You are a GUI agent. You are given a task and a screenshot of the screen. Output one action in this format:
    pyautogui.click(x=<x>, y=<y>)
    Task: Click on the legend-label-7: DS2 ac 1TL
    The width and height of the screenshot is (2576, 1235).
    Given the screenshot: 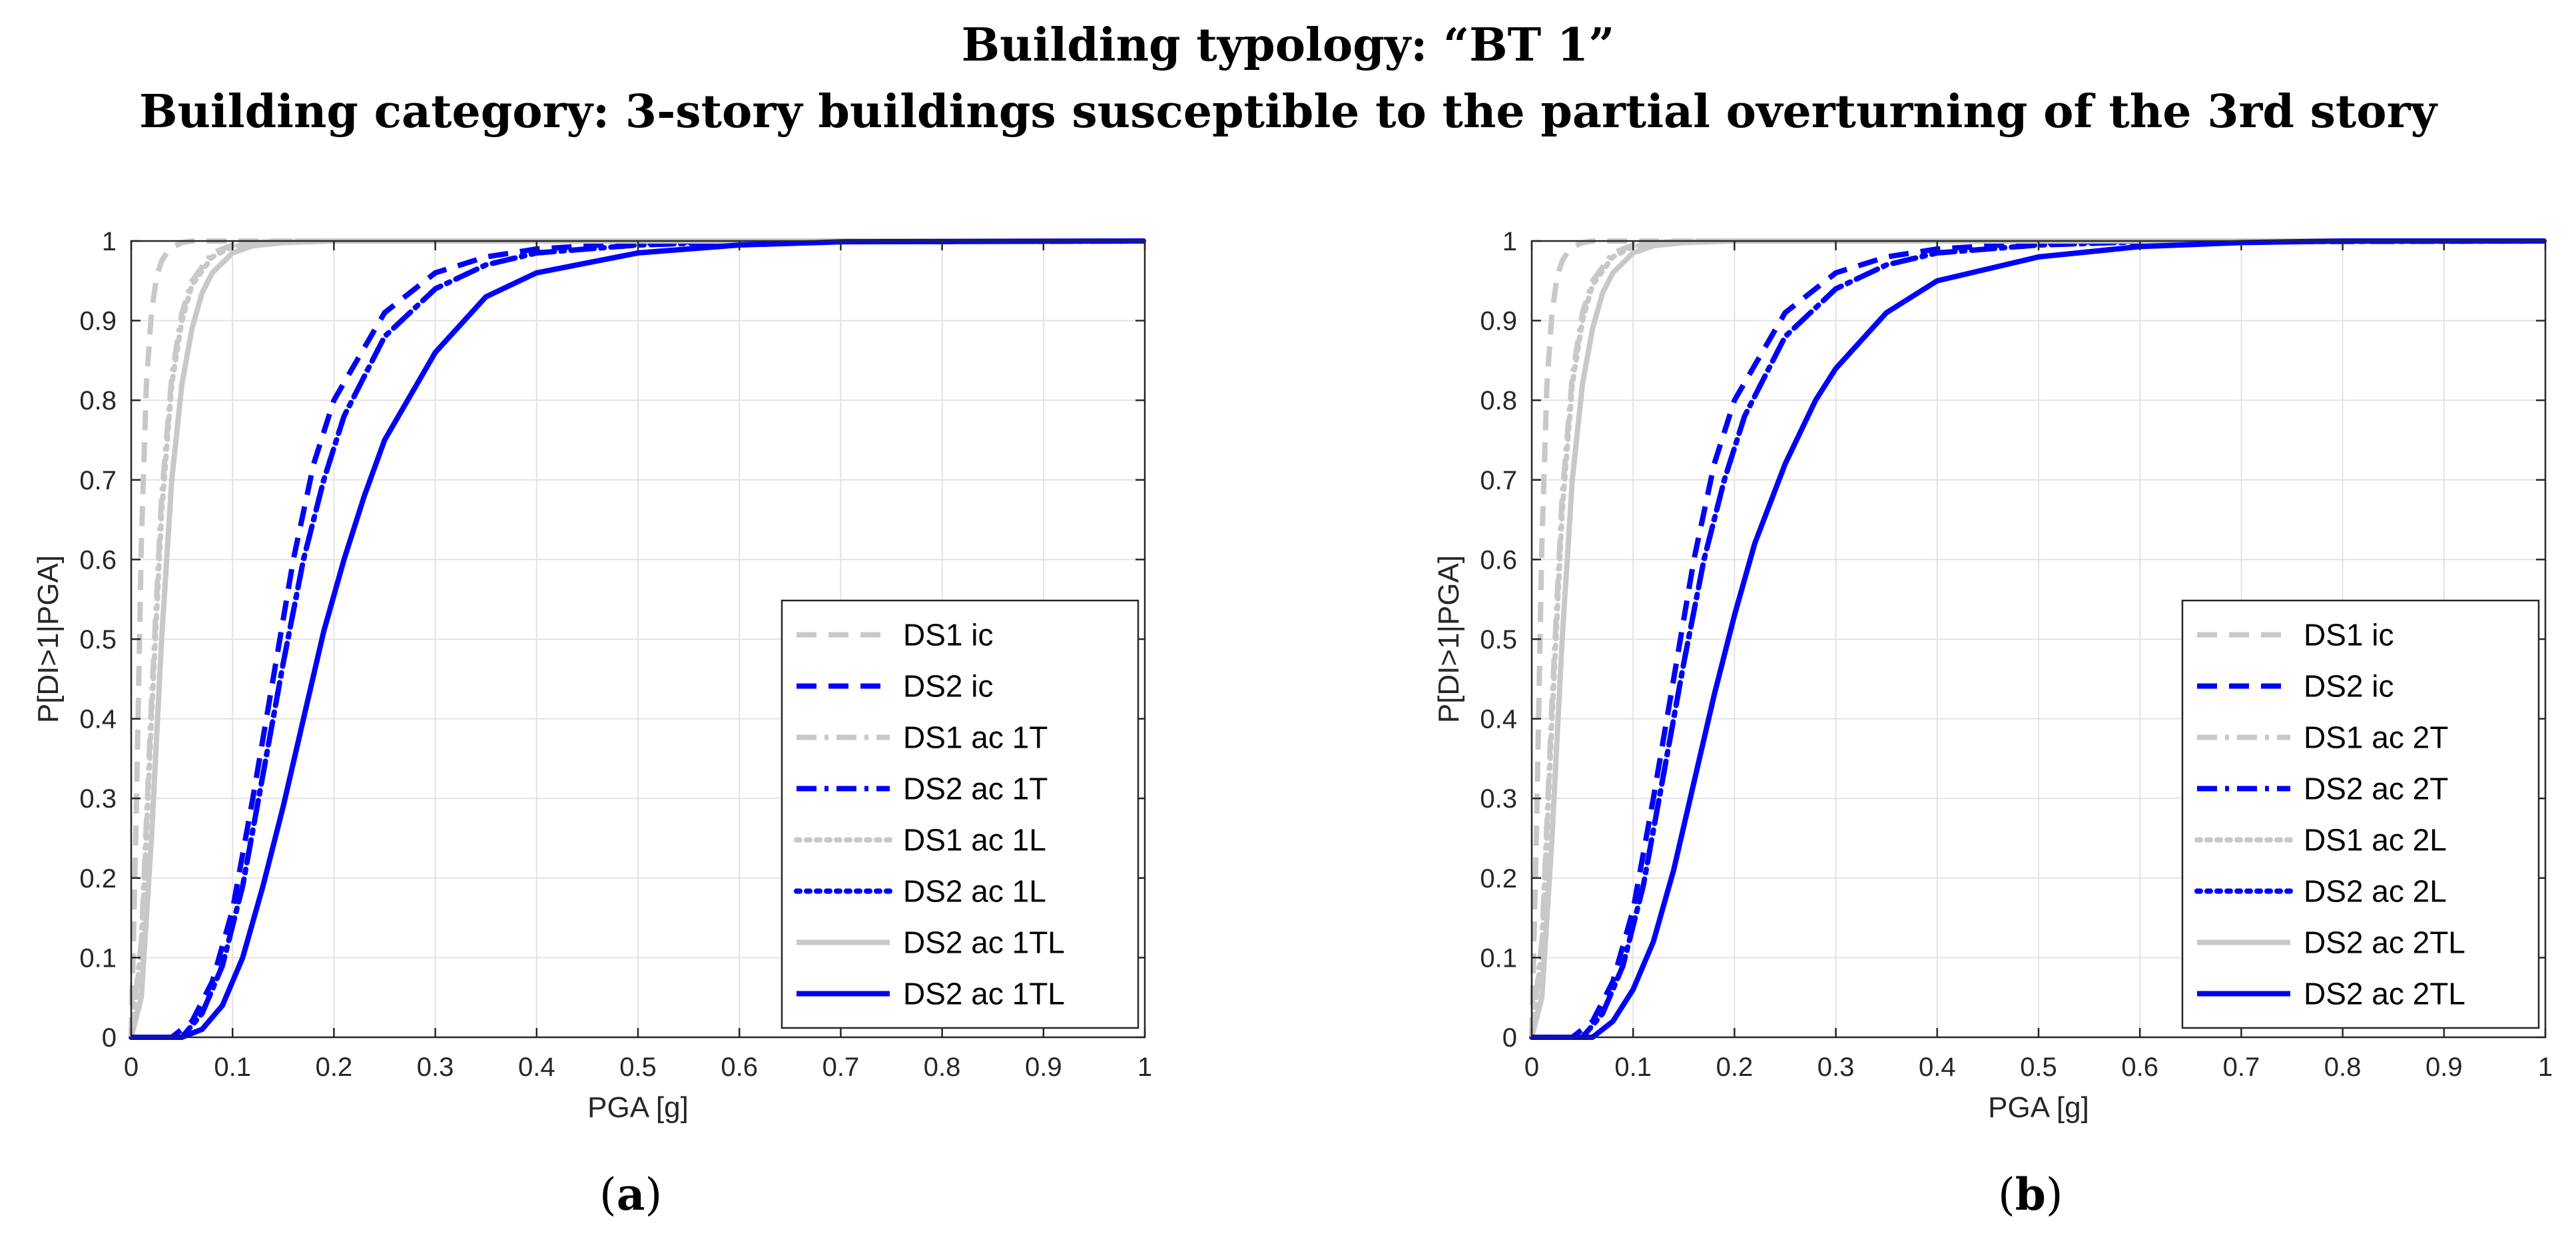 What is the action you would take?
    pyautogui.click(x=984, y=994)
    